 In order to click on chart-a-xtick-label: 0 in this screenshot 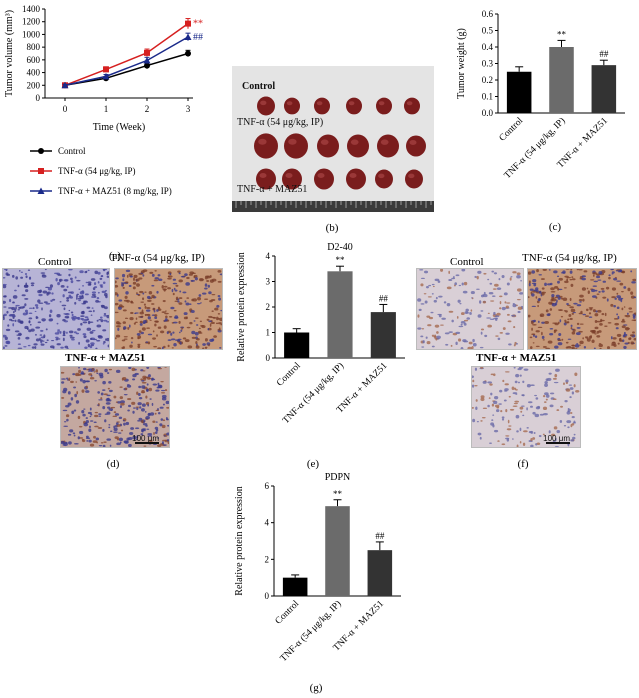, I will do `click(65, 109)`.